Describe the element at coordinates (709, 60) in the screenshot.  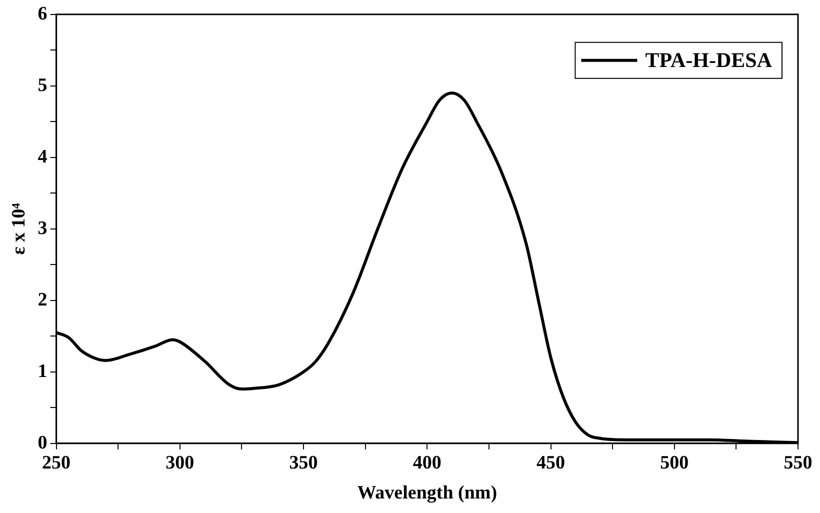
I see `legend-label: TPA-H-DESA` at that location.